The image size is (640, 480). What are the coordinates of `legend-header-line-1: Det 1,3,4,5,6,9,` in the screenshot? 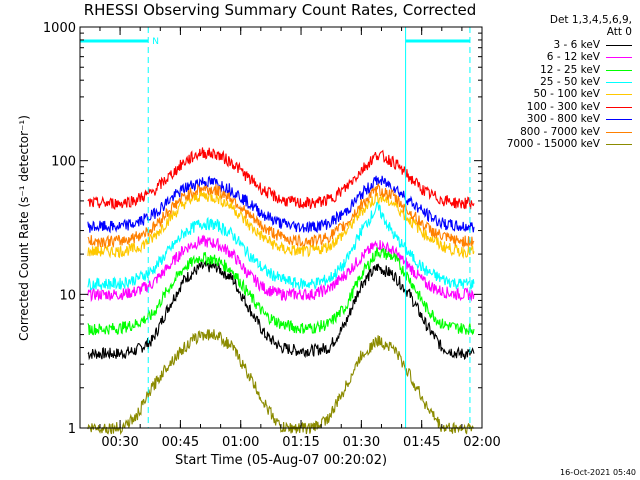 It's located at (590, 20).